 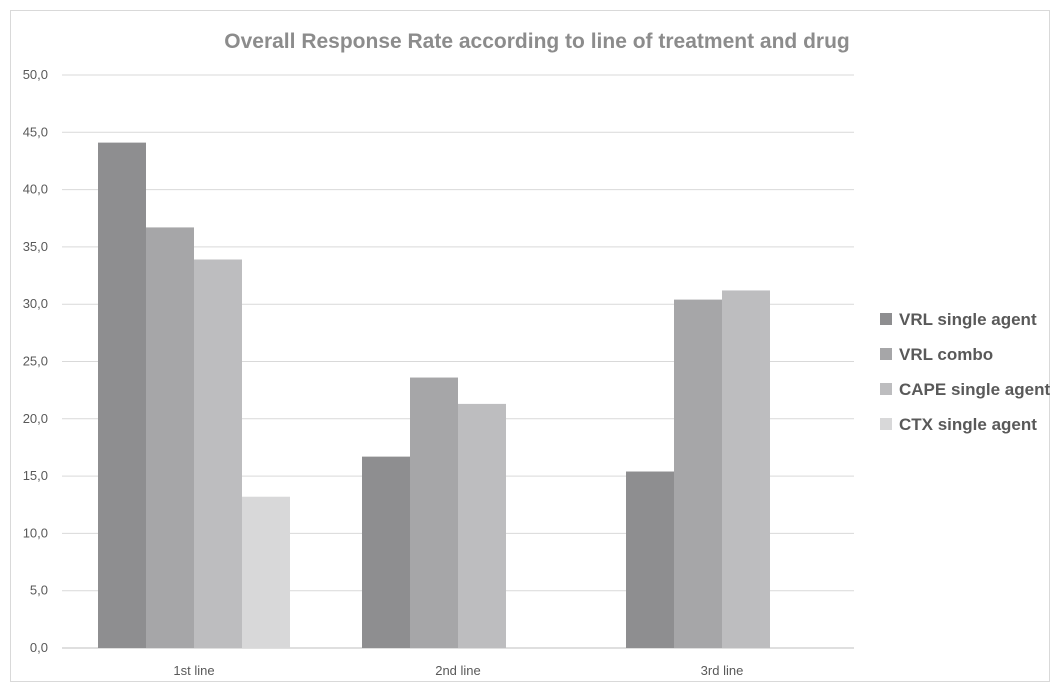 I want to click on y-tick-label: 0,0, so click(x=39, y=647).